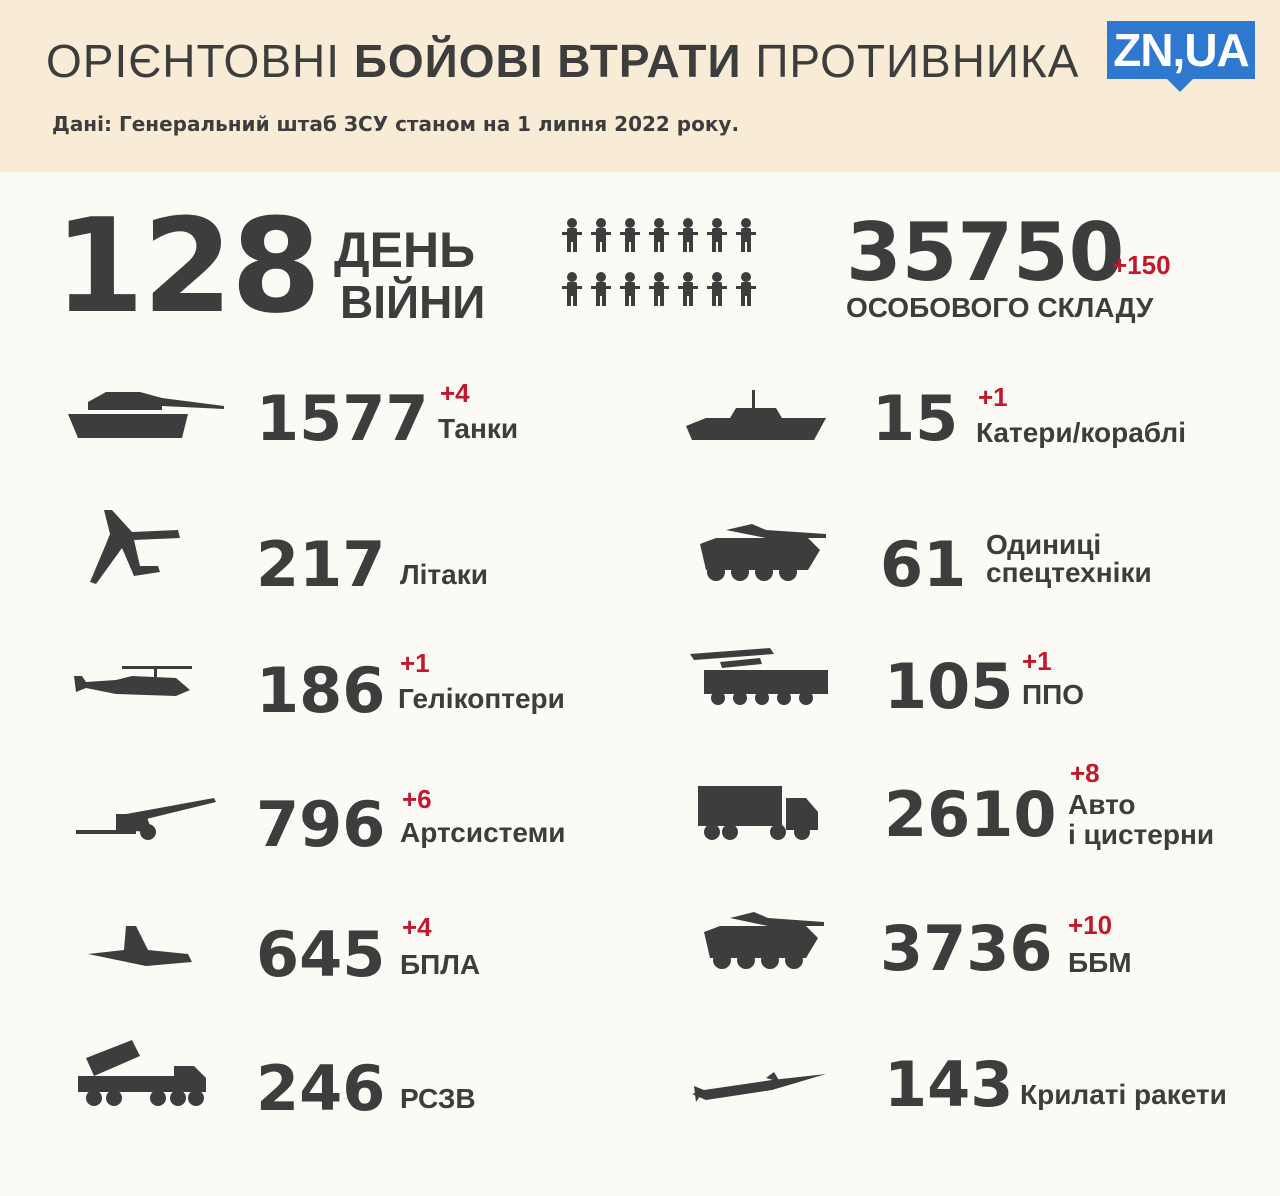 The width and height of the screenshot is (1280, 1196). What do you see at coordinates (417, 799) in the screenshot?
I see `artillery-delta: +6` at bounding box center [417, 799].